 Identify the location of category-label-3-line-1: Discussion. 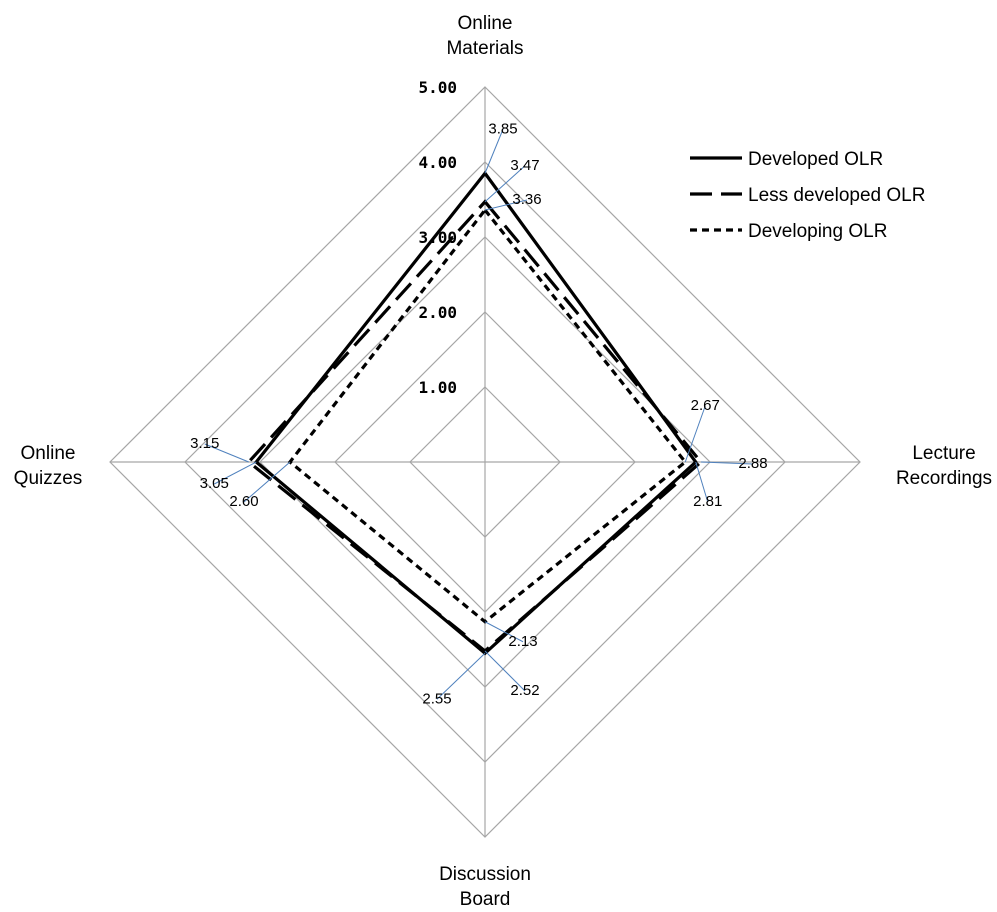
(485, 874).